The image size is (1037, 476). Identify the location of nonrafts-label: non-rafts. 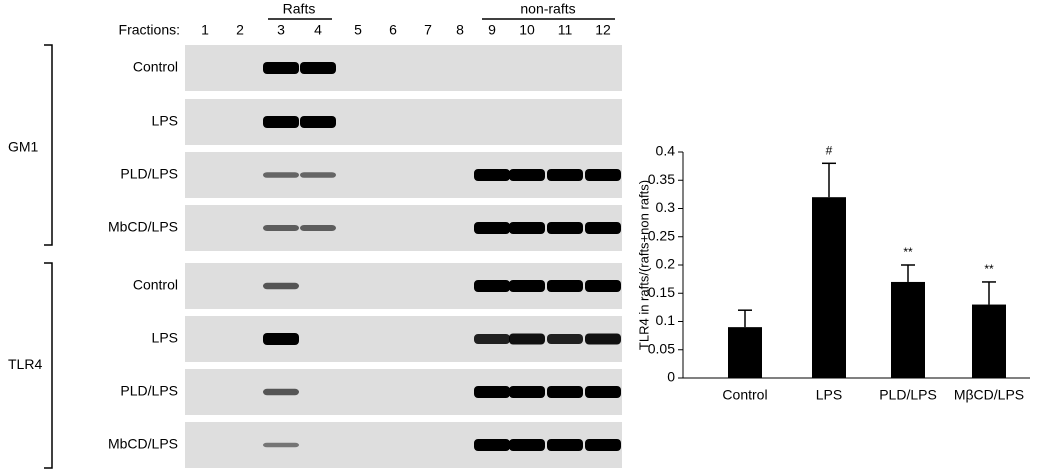
(547, 9).